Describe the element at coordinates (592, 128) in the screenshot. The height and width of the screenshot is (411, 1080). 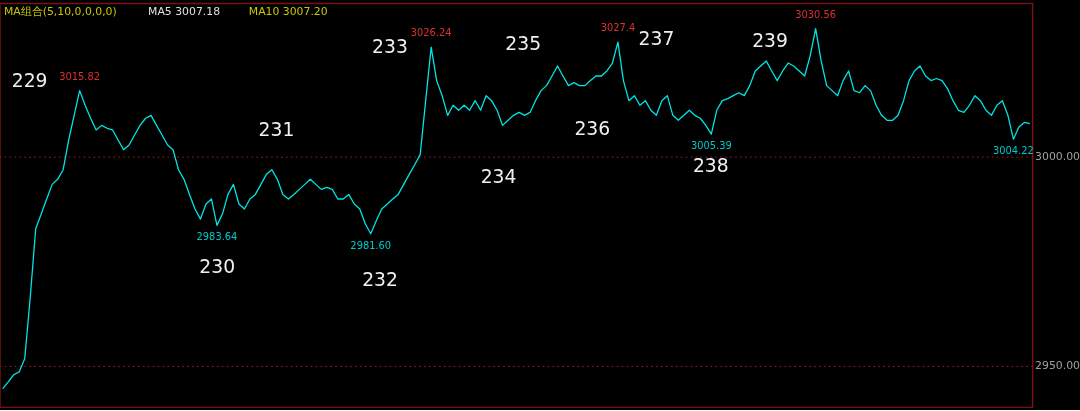
I see `annotation: 236` at that location.